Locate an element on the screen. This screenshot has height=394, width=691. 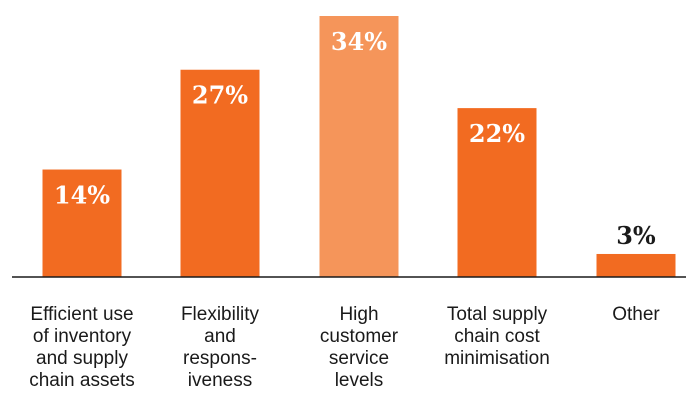
category-label-line: Flexibility is located at coordinates (220, 314).